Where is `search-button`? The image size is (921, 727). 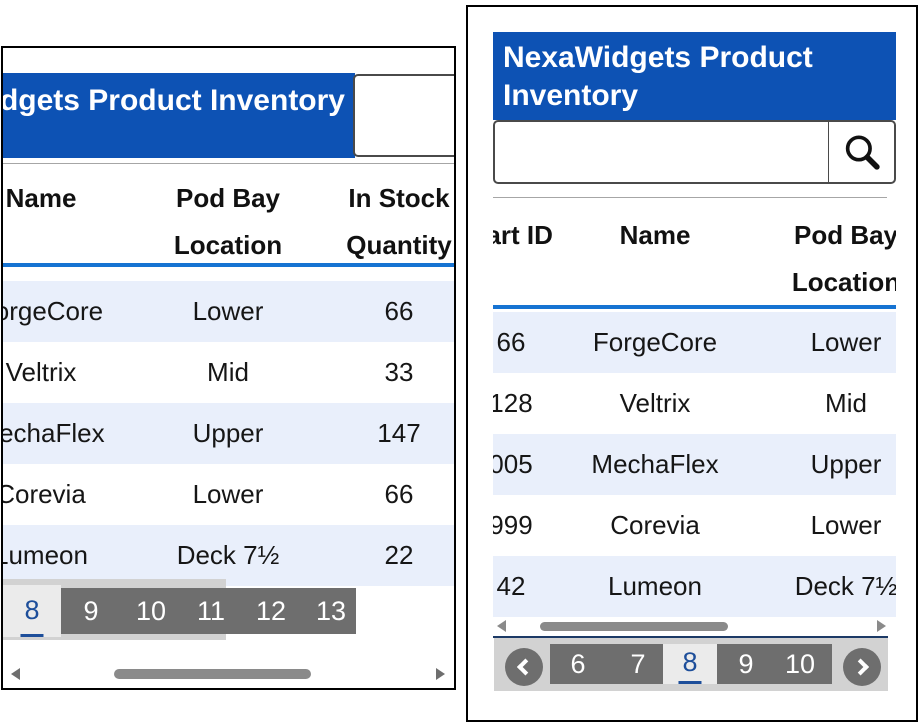
search-button is located at coordinates (861, 152).